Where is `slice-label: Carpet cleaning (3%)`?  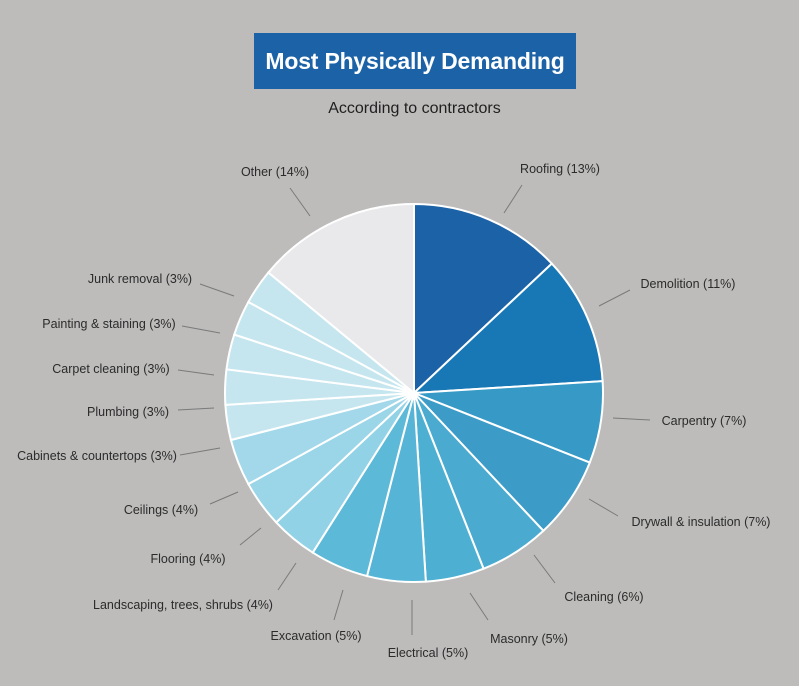 slice-label: Carpet cleaning (3%) is located at coordinates (110, 369).